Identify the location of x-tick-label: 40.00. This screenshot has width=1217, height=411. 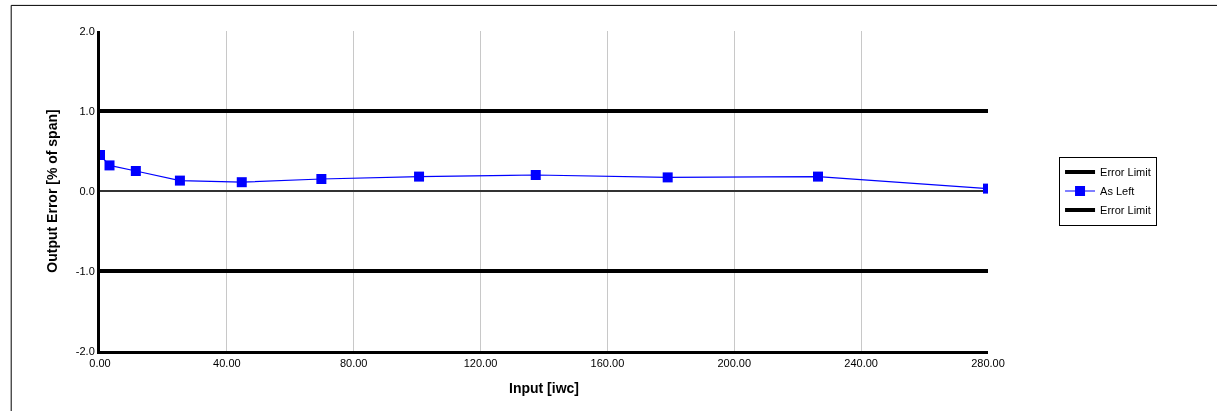
(227, 363).